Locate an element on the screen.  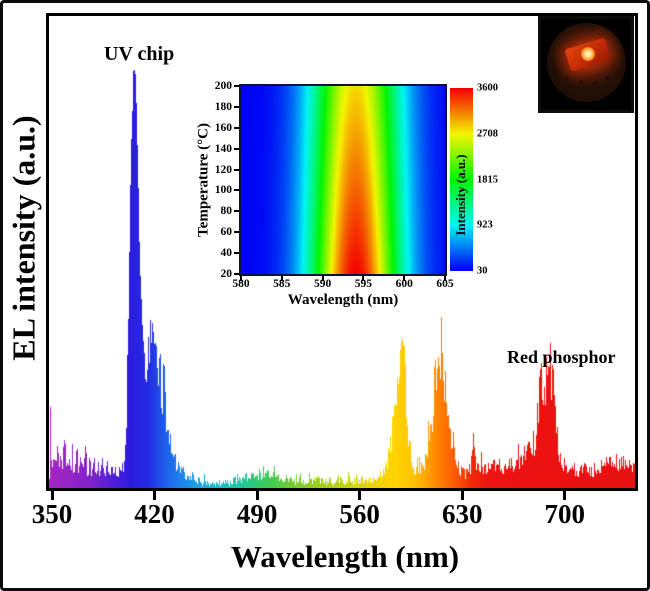
main-y-axis-title: EL intensity (a.u.) is located at coordinates (23, 238).